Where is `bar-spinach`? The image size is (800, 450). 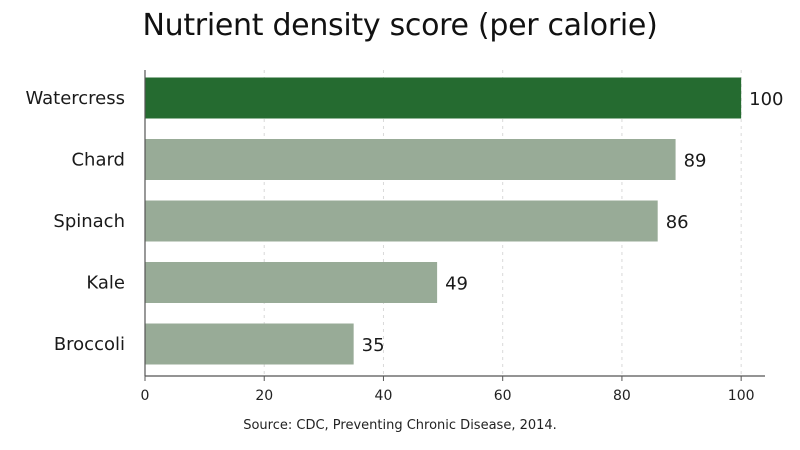
bar-spinach is located at coordinates (401, 221).